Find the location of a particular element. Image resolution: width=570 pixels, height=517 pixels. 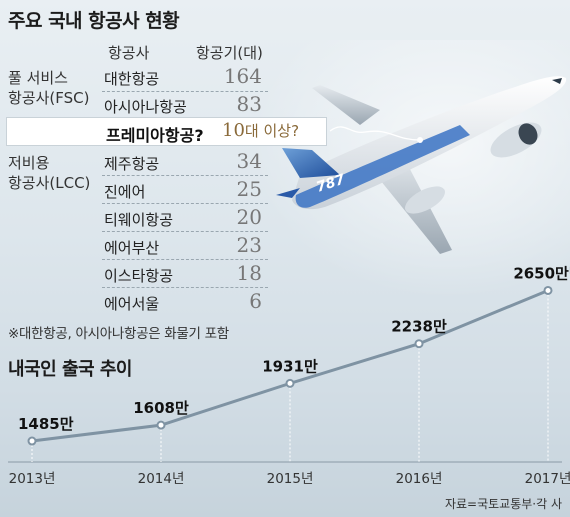

row-name-korean-air: 대한항공 is located at coordinates (132, 79).